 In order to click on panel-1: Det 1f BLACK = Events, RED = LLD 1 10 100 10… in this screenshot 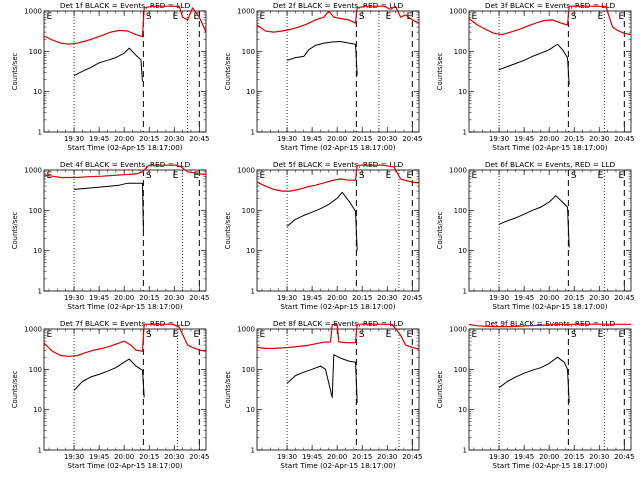, I will do `click(110, 76)`.